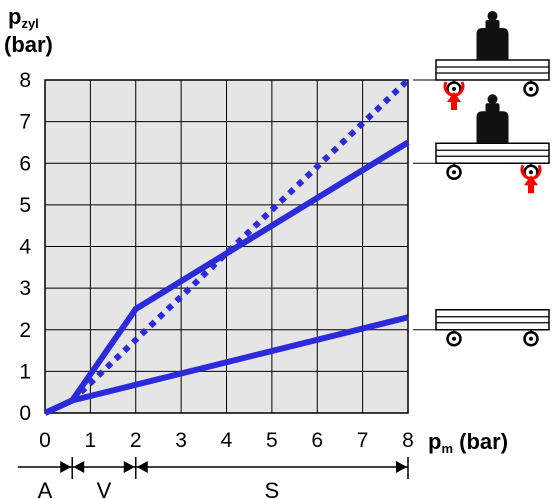 This screenshot has height=499, width=552. I want to click on y-tick-label: 2, so click(25, 330).